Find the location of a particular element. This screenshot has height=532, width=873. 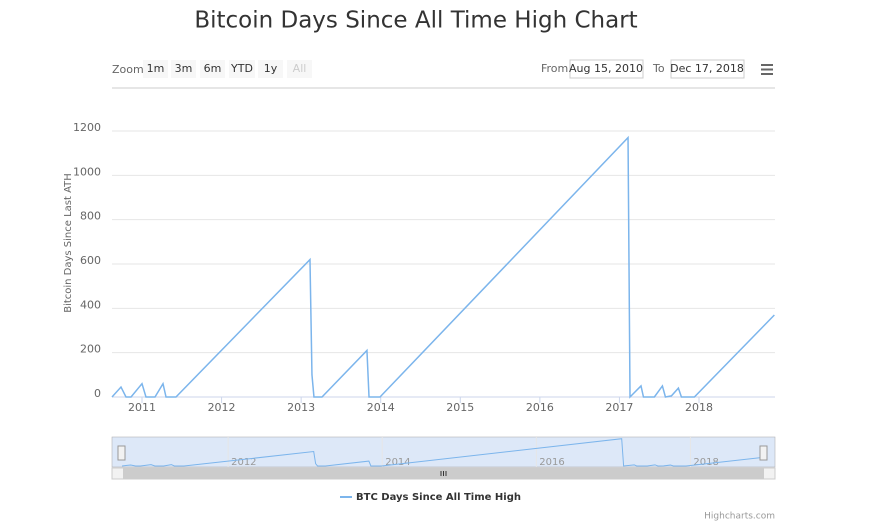

zoom-button: 6m is located at coordinates (212, 69).